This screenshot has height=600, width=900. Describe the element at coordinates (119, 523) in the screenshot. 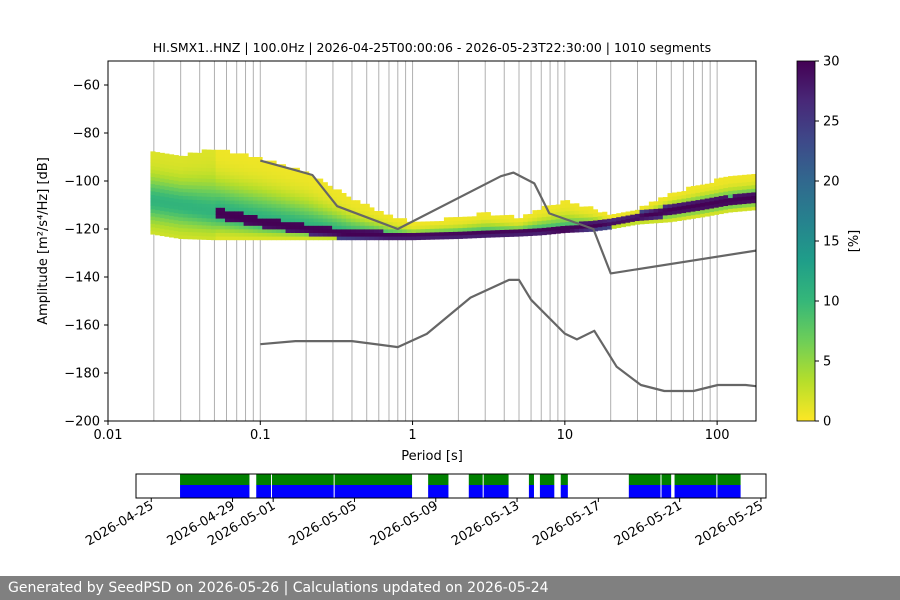

I see `timeline-tick-label: 2026-04-25` at that location.